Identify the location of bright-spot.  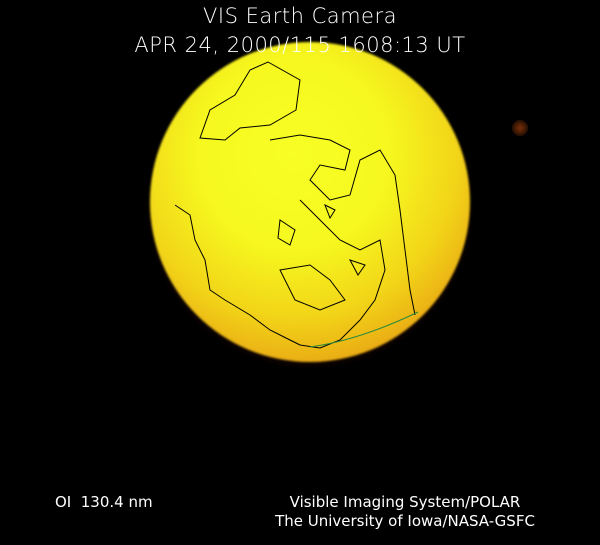
(520, 128).